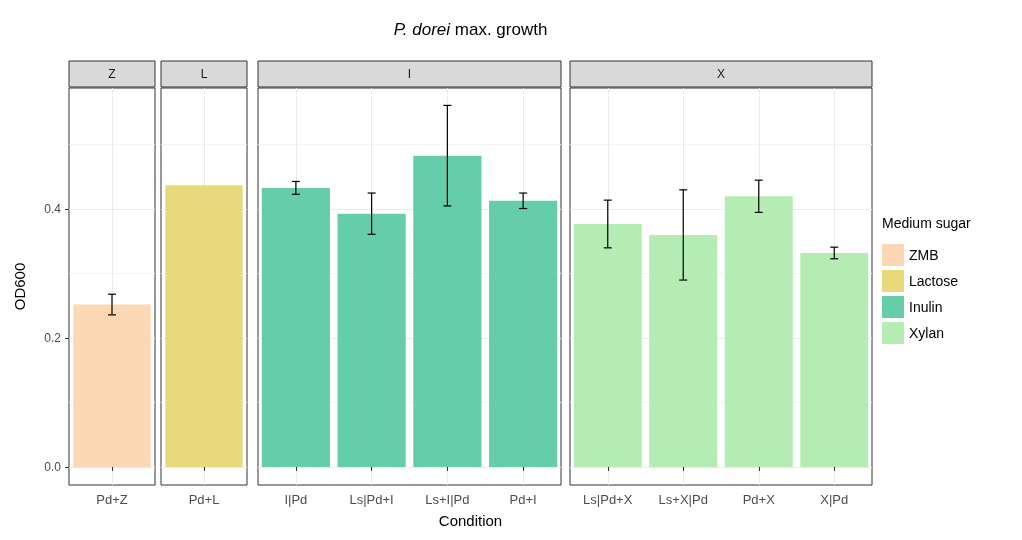 The width and height of the screenshot is (1022, 540). What do you see at coordinates (112, 499) in the screenshot?
I see `x-tick-label: Pd+Z` at bounding box center [112, 499].